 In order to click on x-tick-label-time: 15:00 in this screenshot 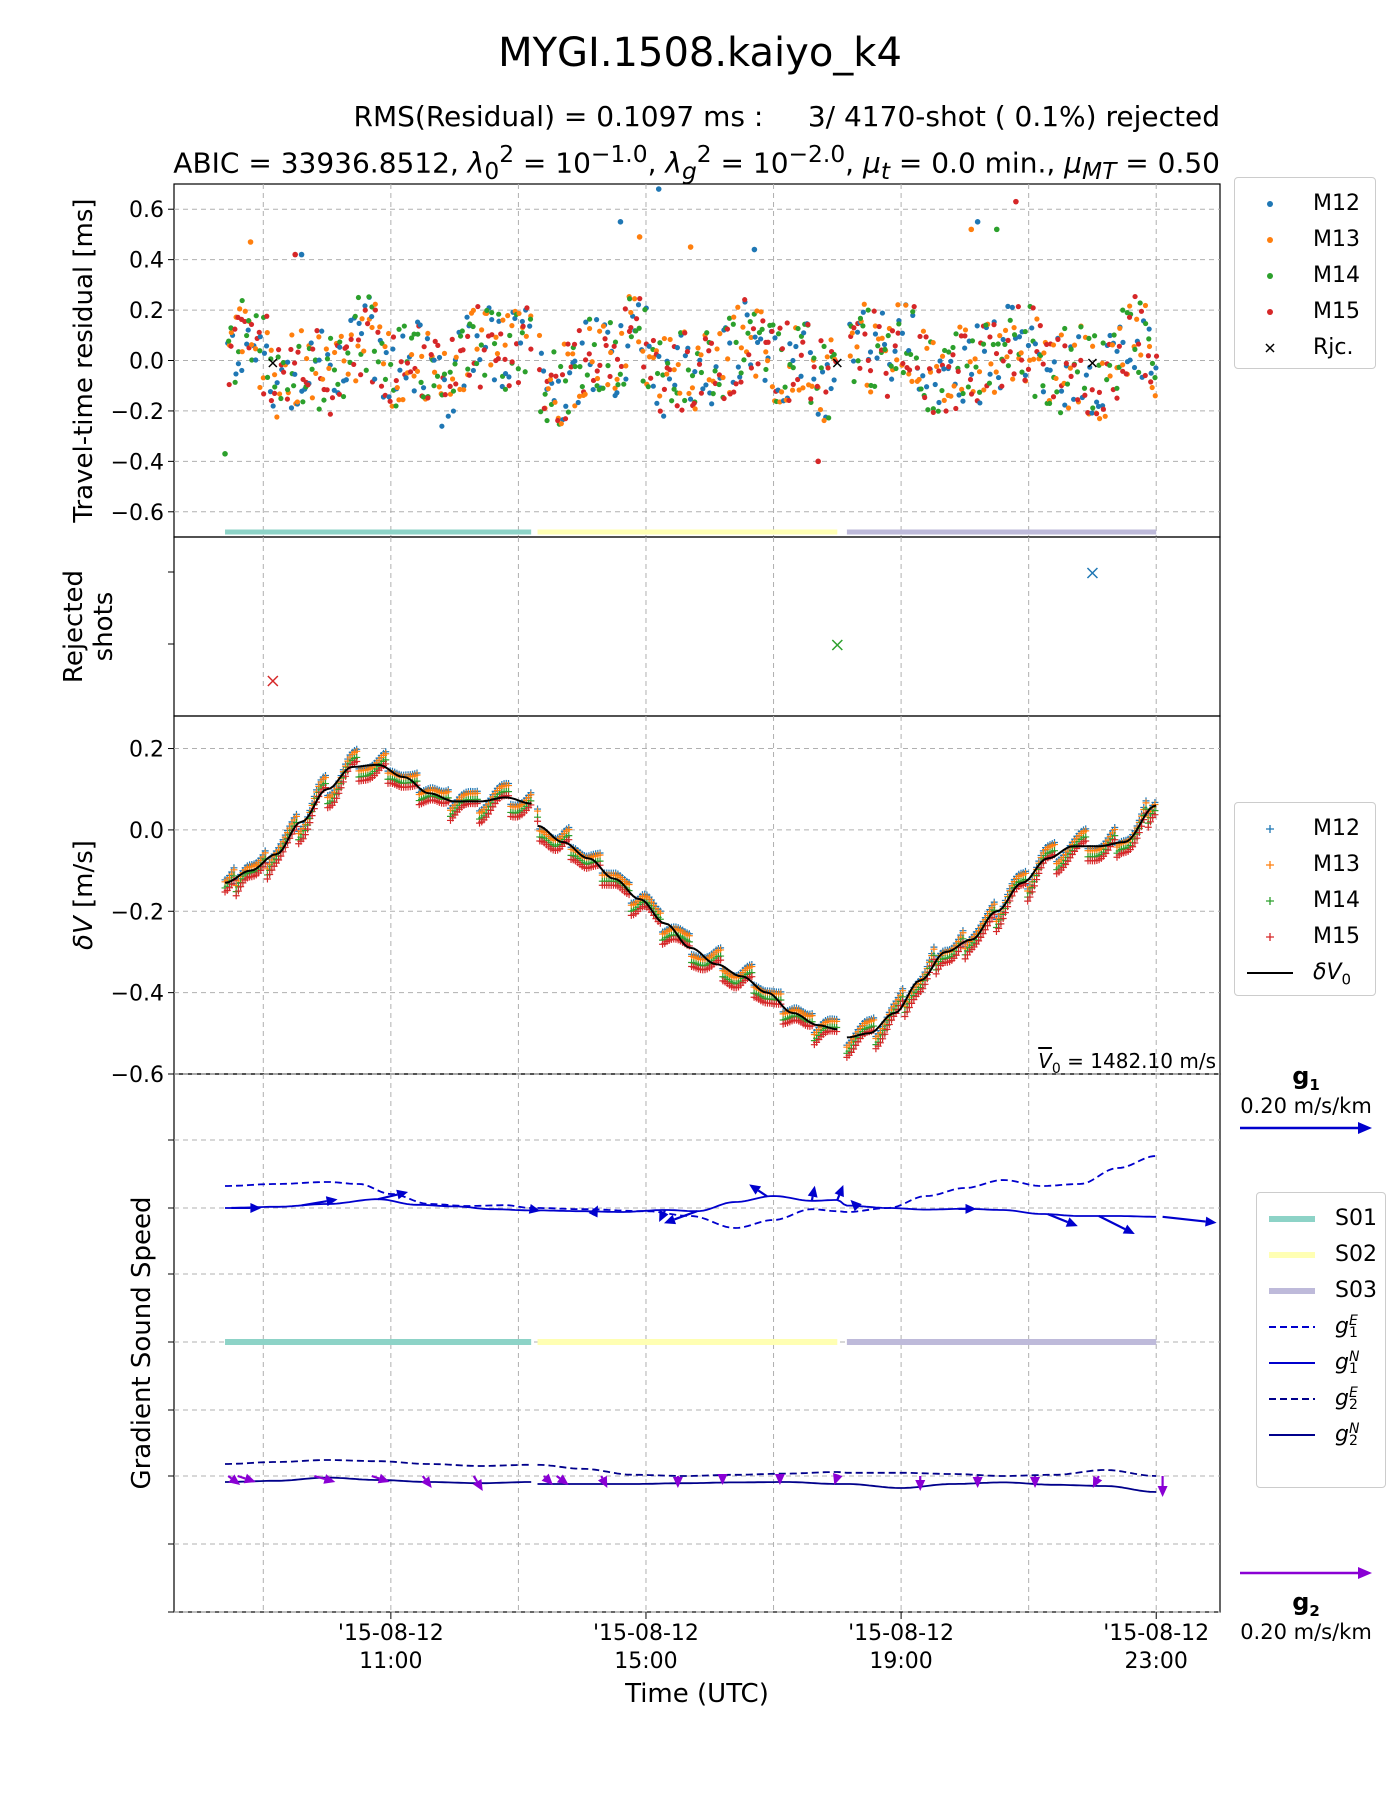, I will do `click(645, 1661)`.